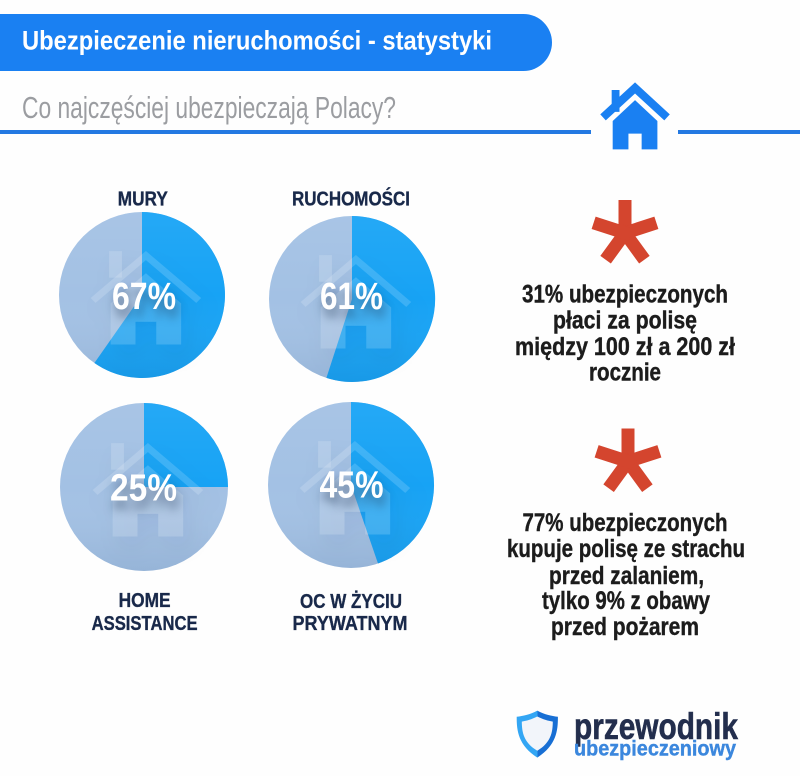  I want to click on svg-text: OC W ŻYCIU, so click(351, 601).